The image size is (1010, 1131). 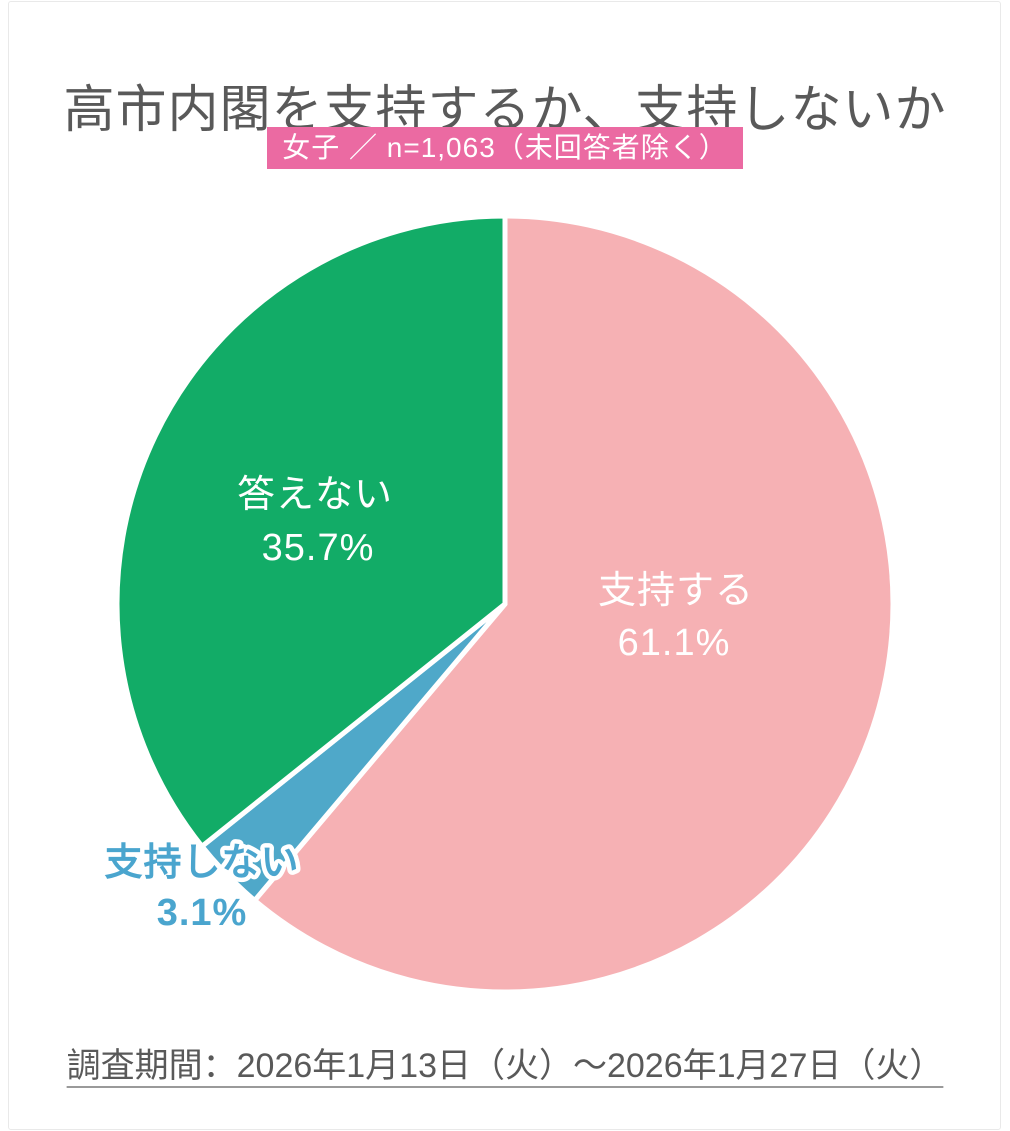 I want to click on slice-label-shijisuru: 支持する, so click(x=676, y=591).